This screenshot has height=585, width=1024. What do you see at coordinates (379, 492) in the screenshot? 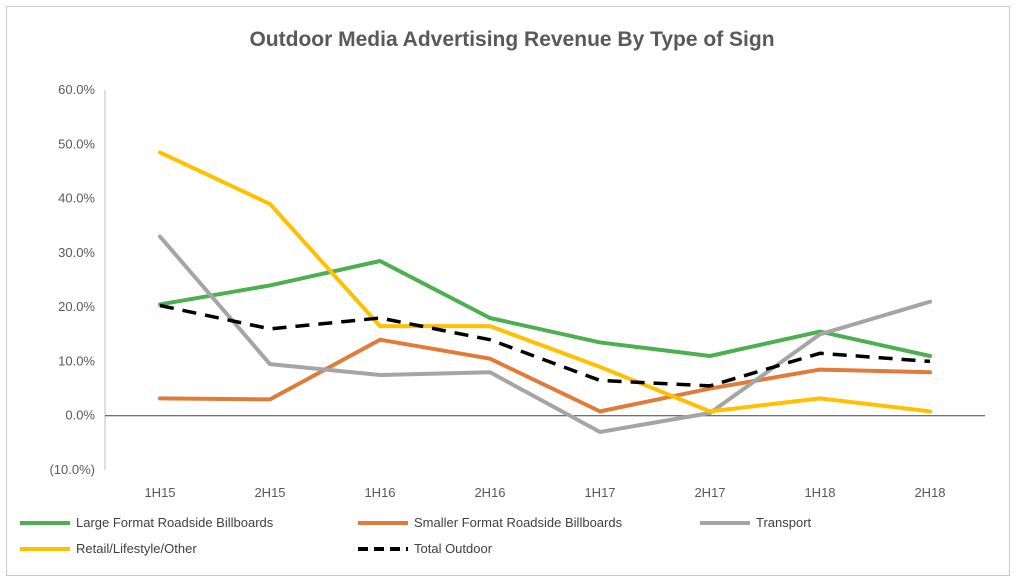
I see `x-tick-label: 1H16` at bounding box center [379, 492].